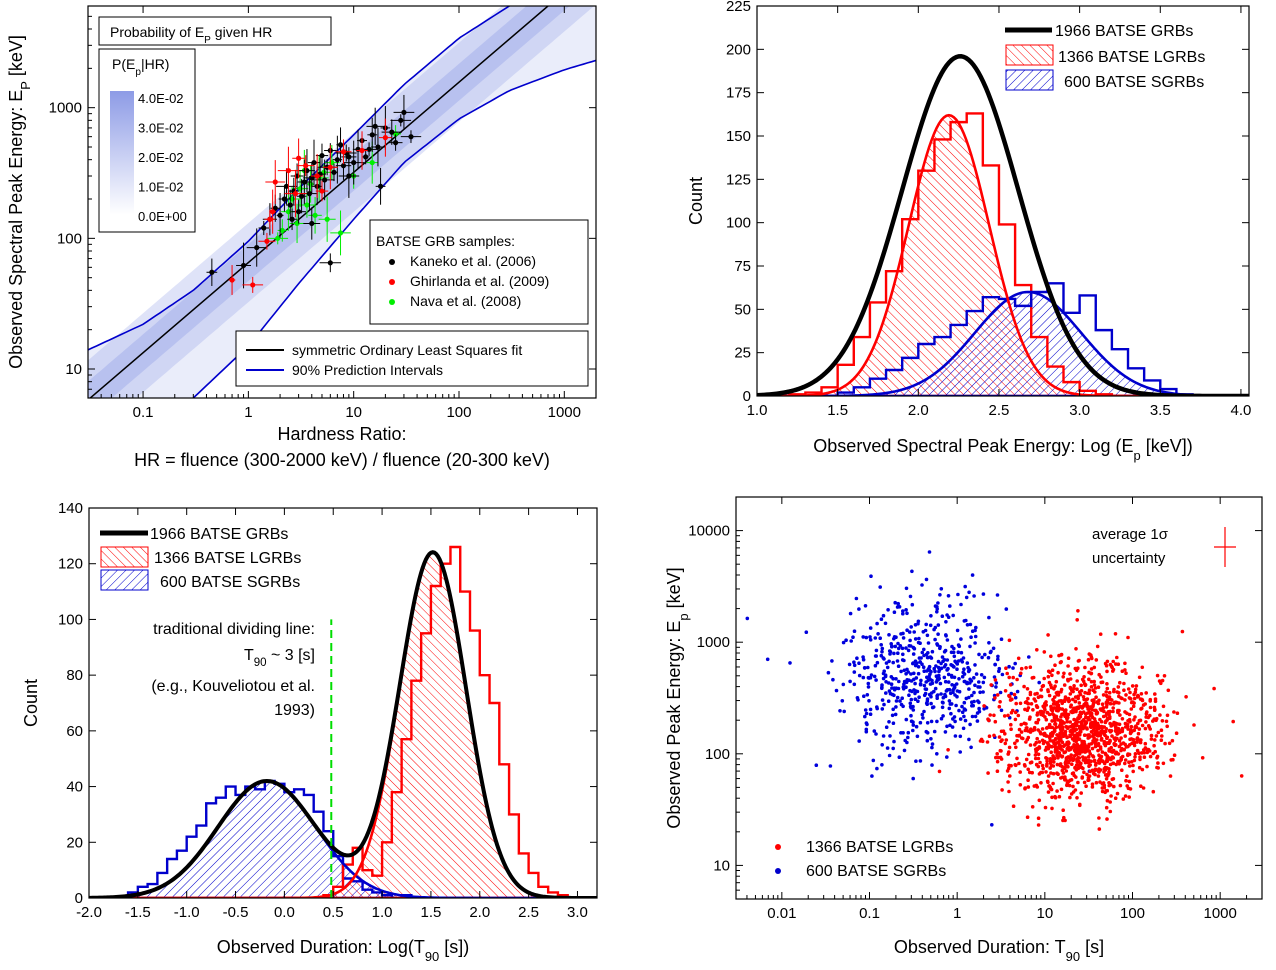 Image resolution: width=1276 pixels, height=970 pixels. Describe the element at coordinates (757, 410) in the screenshot. I see `x-tick-label: 1.0` at that location.